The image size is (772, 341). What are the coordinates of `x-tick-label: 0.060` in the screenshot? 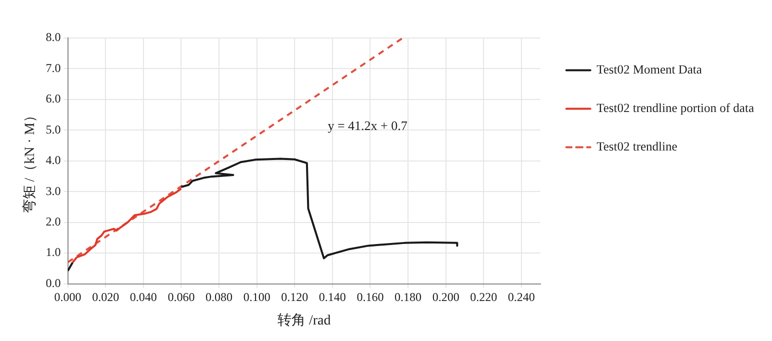 It's located at (181, 297).